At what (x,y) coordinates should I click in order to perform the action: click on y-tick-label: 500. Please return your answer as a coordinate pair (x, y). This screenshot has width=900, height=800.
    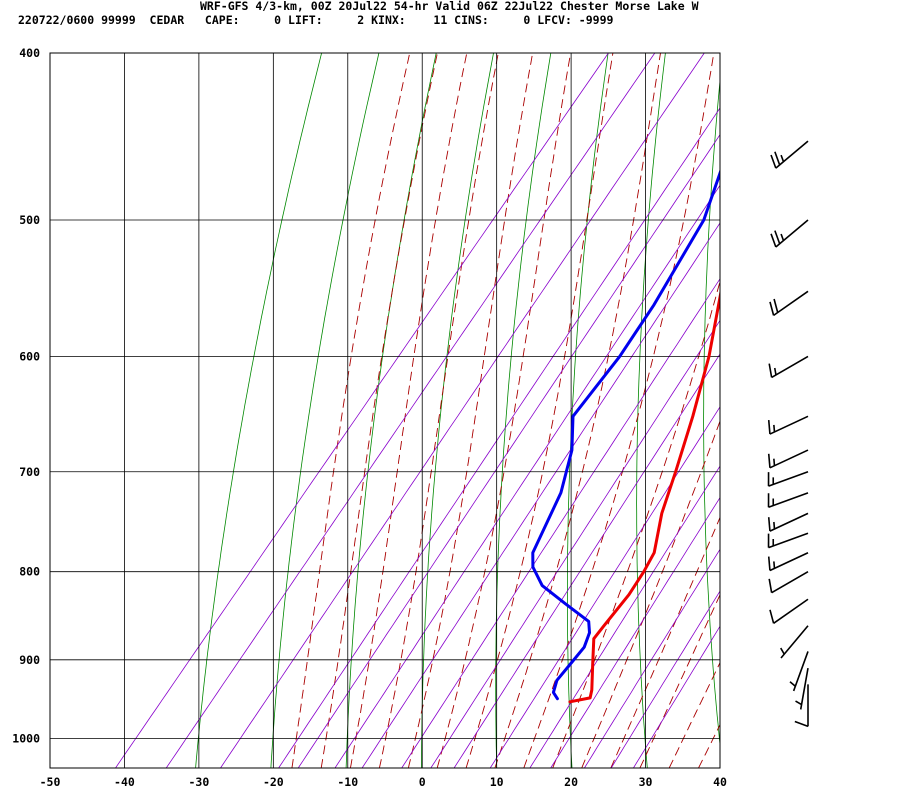
    Looking at the image, I should click on (29, 220).